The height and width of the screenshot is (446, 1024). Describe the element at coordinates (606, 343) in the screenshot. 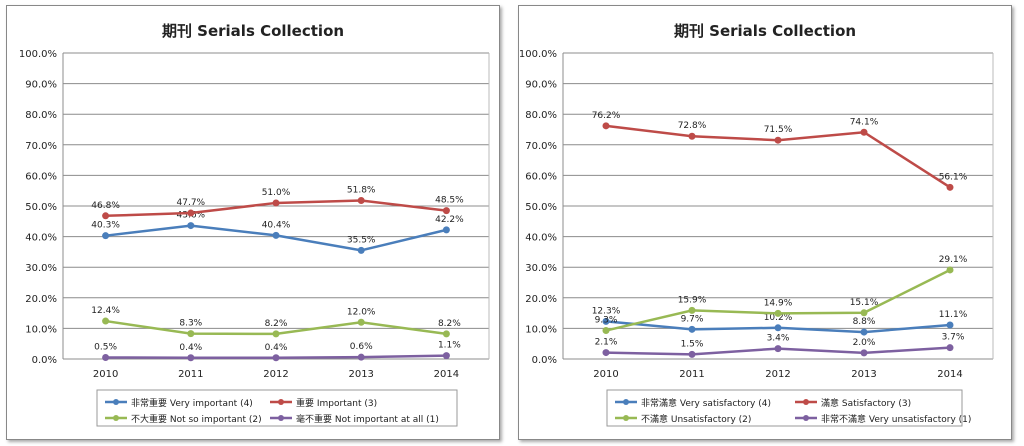

I see `data-label: 2.1%` at that location.